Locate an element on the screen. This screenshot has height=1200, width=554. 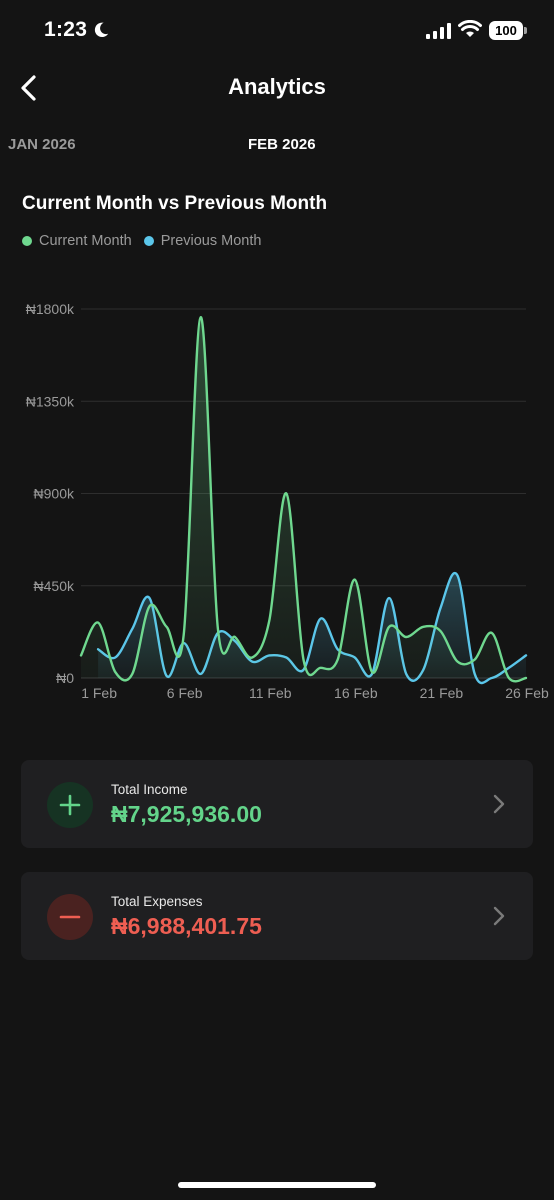
legend-label-current: Current Month is located at coordinates (85, 241).